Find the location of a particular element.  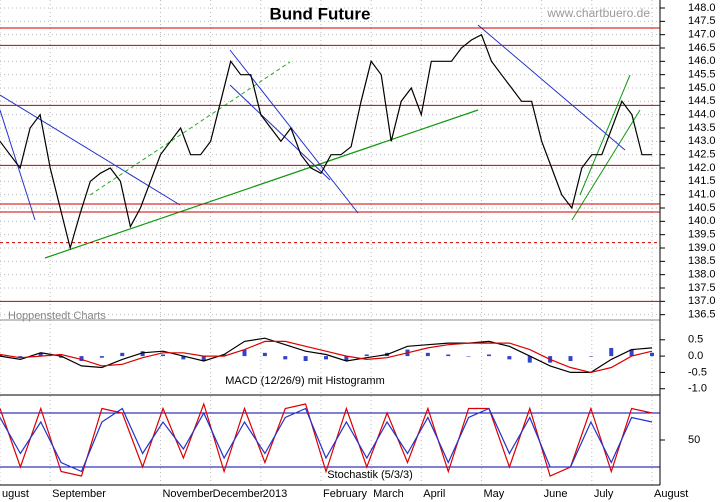

y-tick-label: 146.5 is located at coordinates (702, 48).